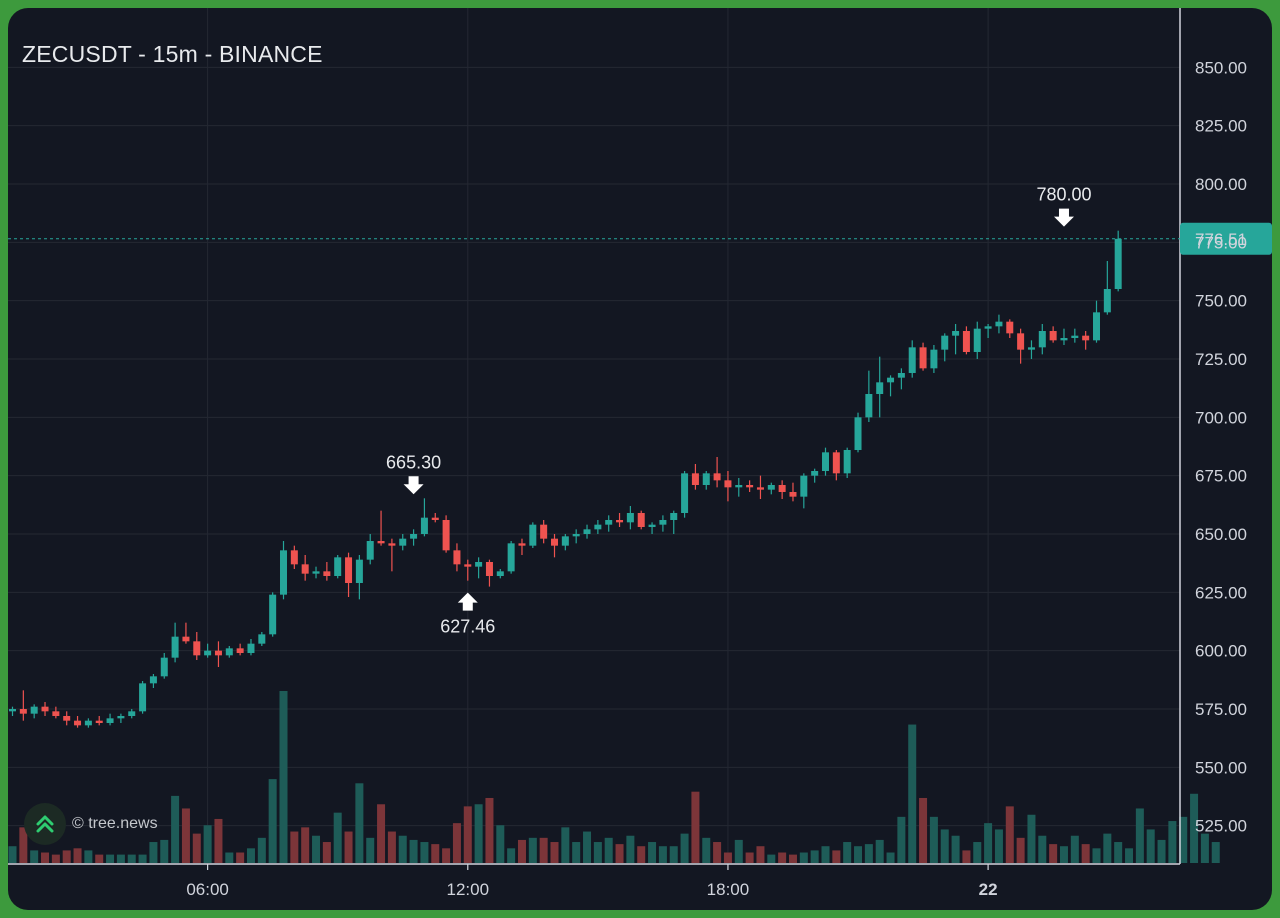 Image resolution: width=1280 pixels, height=918 pixels. What do you see at coordinates (413, 473) in the screenshot?
I see `high-annotation: 665.30` at bounding box center [413, 473].